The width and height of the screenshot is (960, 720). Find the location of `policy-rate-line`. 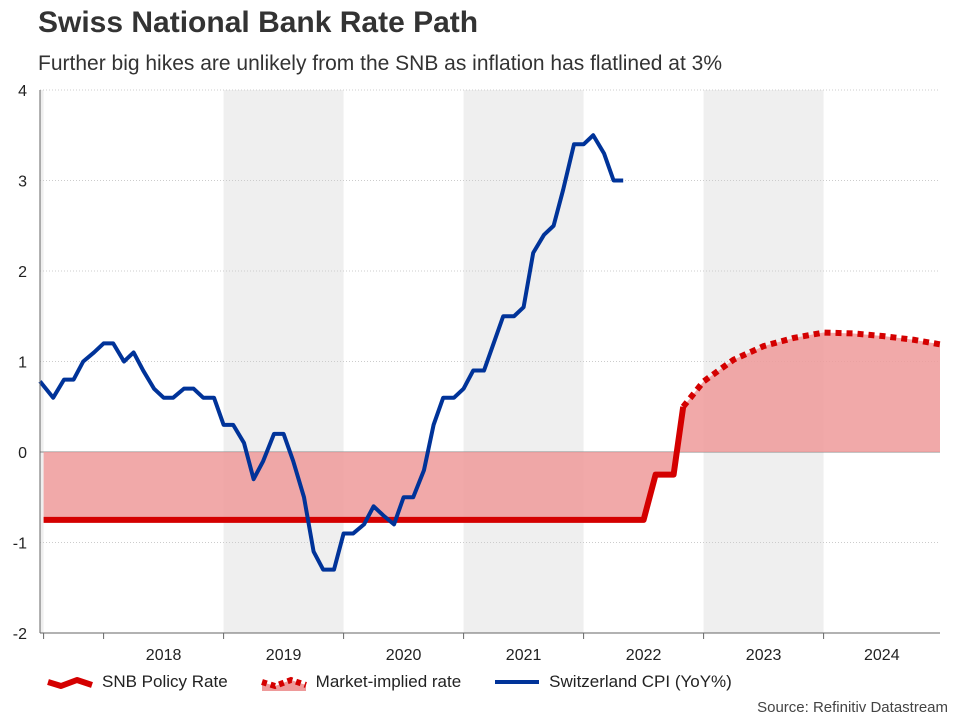

policy-rate-line is located at coordinates (365, 464).